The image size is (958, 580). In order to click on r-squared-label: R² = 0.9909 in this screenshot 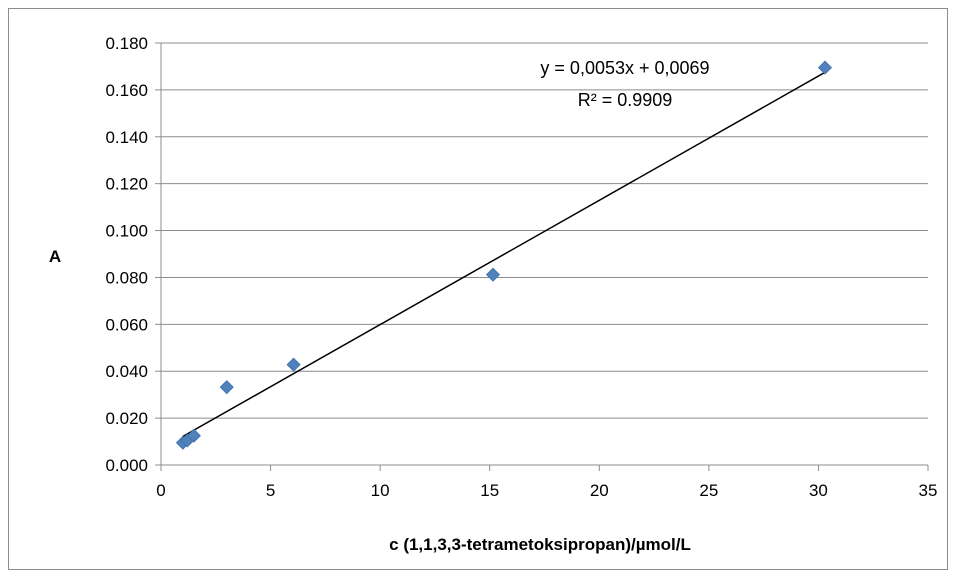, I will do `click(625, 100)`.